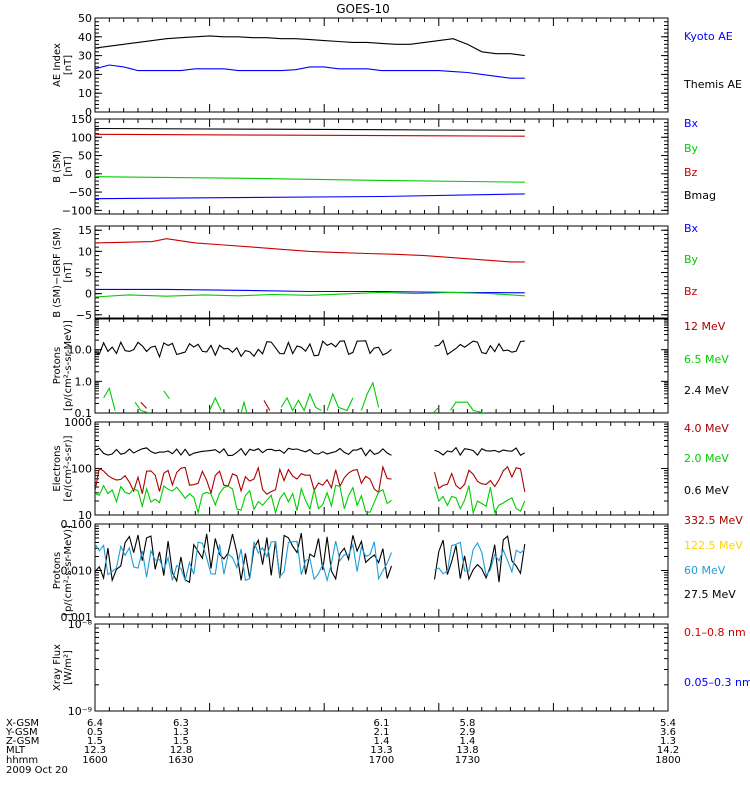 The height and width of the screenshot is (804, 750). Describe the element at coordinates (381, 760) in the screenshot. I see `x-row-value: 1700` at that location.